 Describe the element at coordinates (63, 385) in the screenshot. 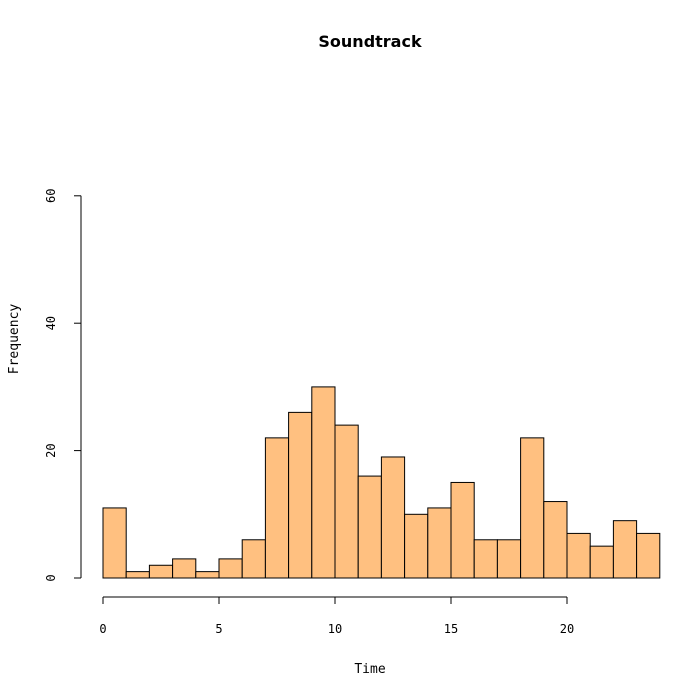

I see `y-axis: 0 20 40 60` at that location.